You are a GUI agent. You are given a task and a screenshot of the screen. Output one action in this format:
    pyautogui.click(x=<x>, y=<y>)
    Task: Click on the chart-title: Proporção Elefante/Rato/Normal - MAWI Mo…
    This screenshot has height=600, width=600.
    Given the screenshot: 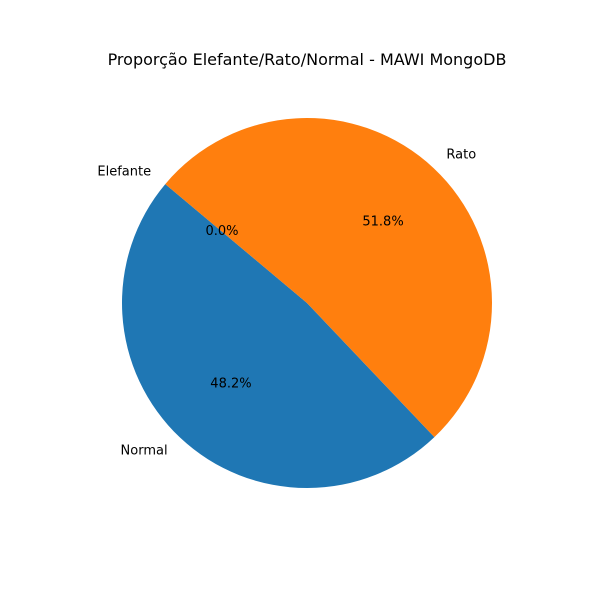 What is the action you would take?
    pyautogui.click(x=307, y=59)
    